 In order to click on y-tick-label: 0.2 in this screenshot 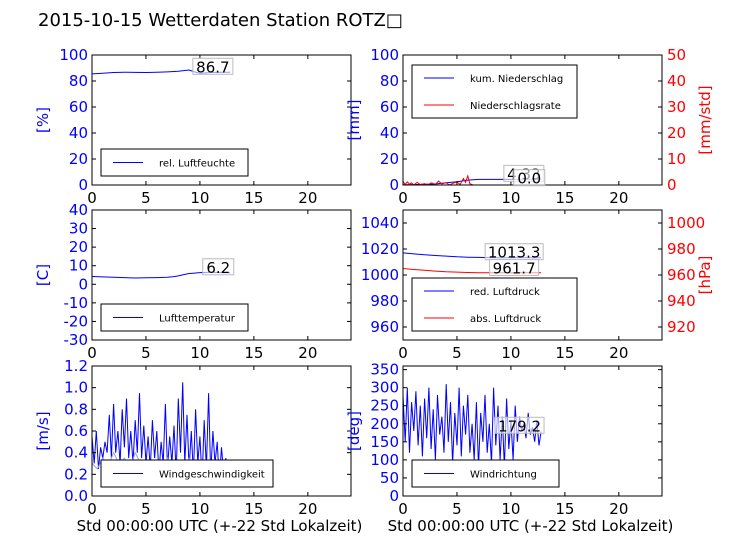, I will do `click(76, 474)`.